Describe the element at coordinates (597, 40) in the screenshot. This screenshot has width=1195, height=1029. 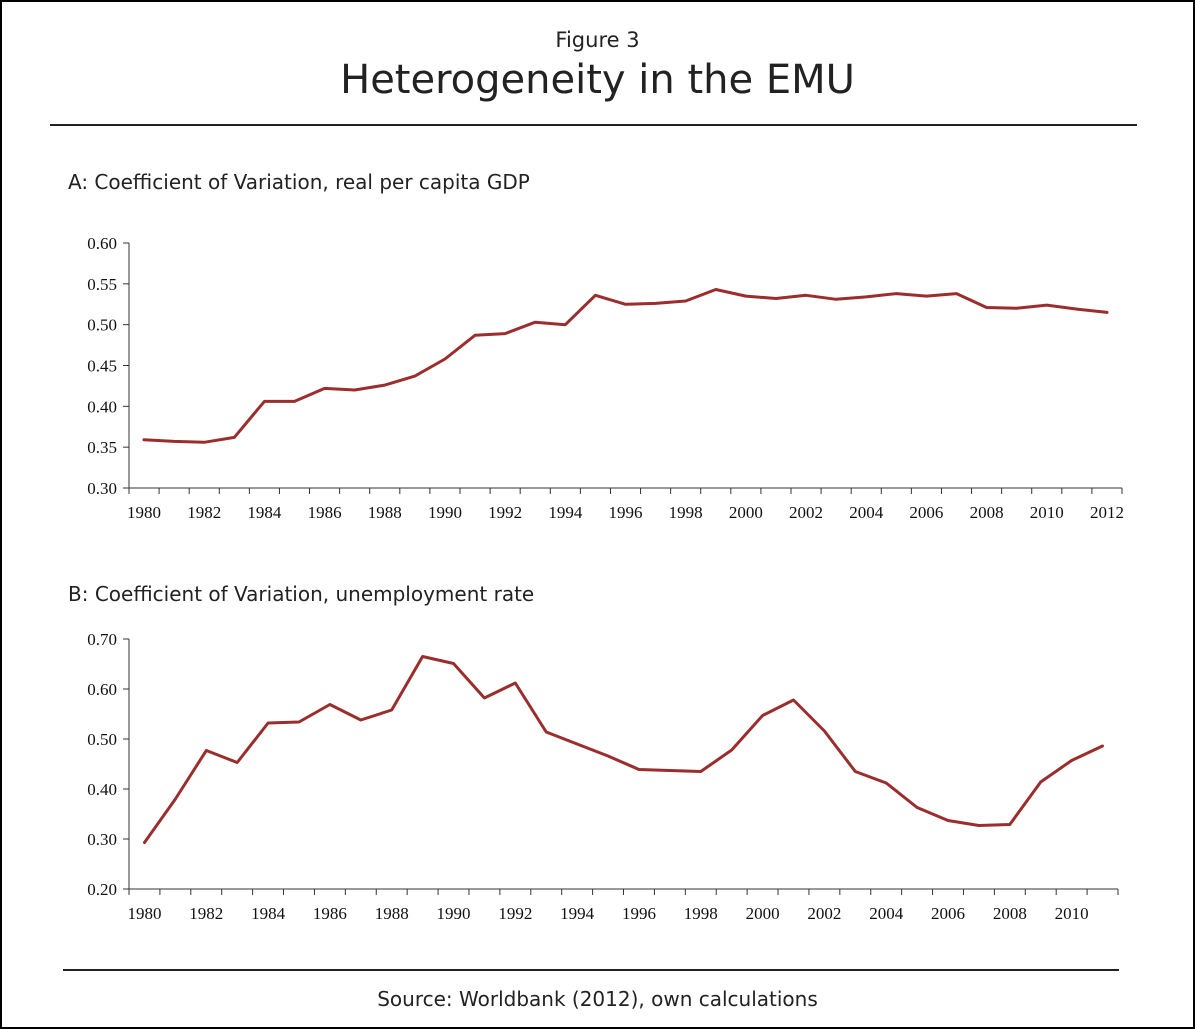
I see `figure-label: Figure 3` at that location.